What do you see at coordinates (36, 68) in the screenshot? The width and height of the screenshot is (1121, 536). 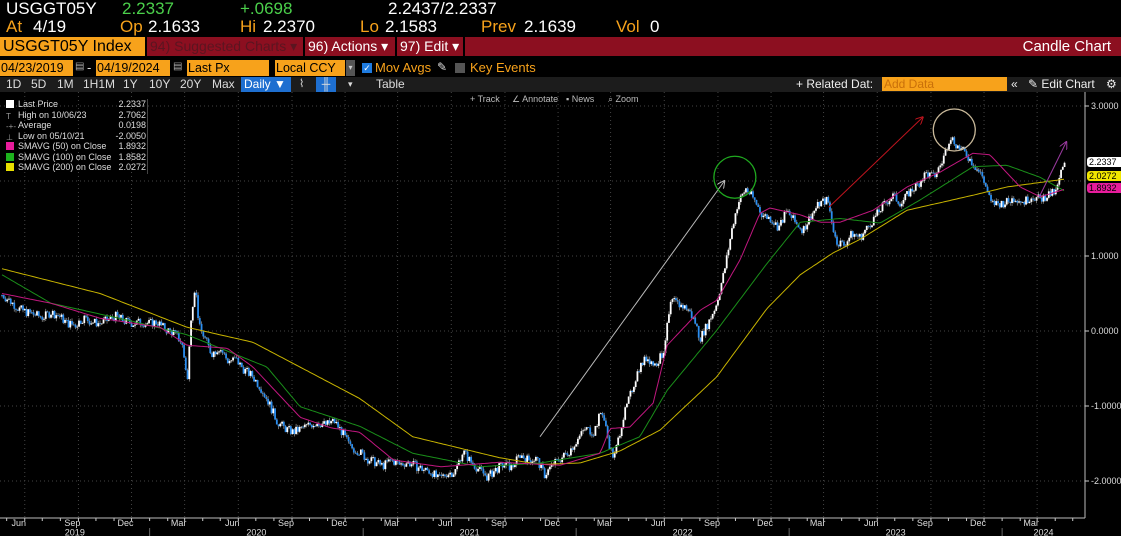 I see `start-date-input: 04/23/2019` at bounding box center [36, 68].